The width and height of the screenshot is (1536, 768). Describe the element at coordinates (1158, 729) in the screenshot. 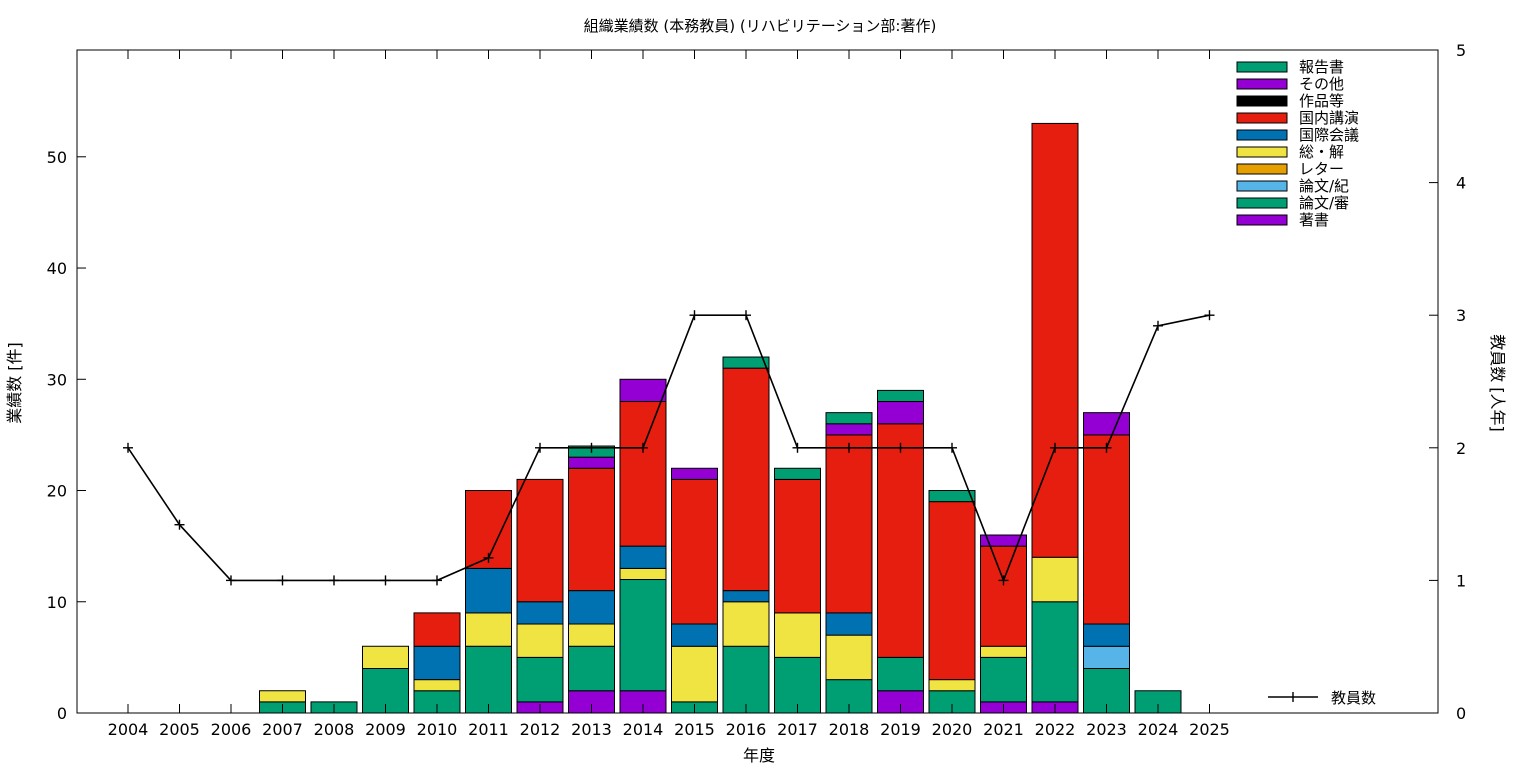

I see `x-tick-label-2024: 2024` at that location.